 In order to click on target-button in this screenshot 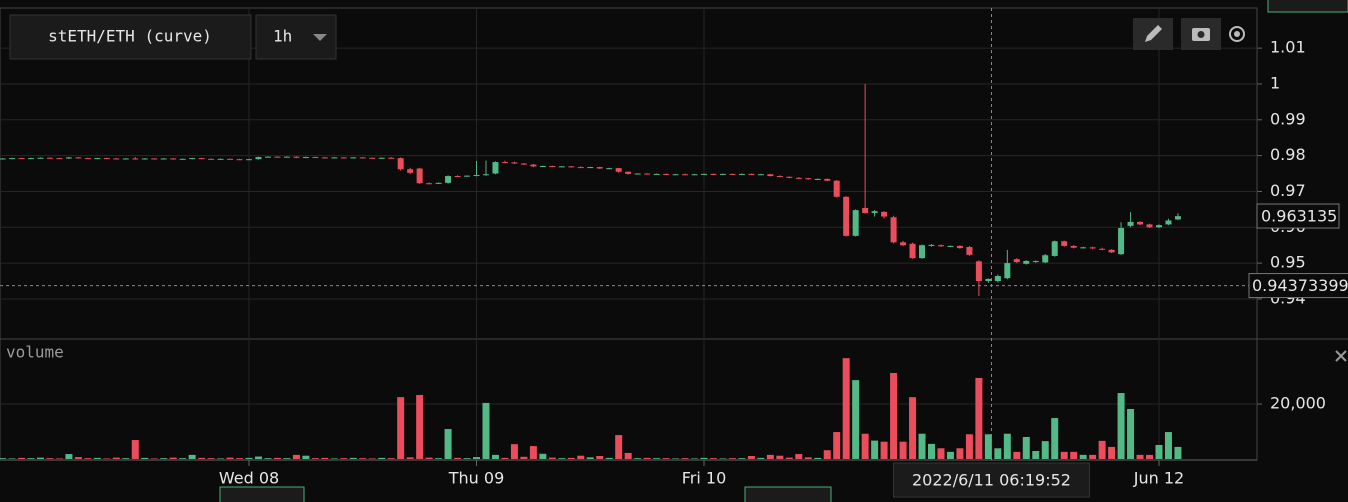, I will do `click(1237, 34)`.